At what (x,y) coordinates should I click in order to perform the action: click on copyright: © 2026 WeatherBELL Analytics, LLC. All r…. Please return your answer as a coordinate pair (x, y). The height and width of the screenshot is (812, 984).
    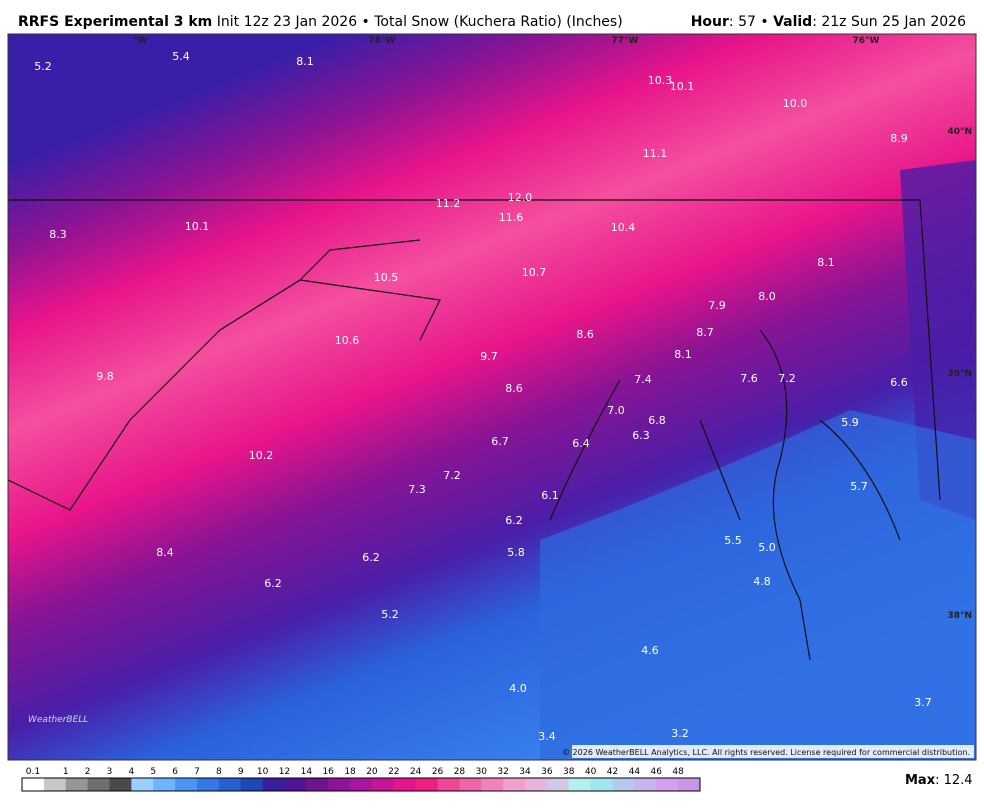
    Looking at the image, I should click on (766, 752).